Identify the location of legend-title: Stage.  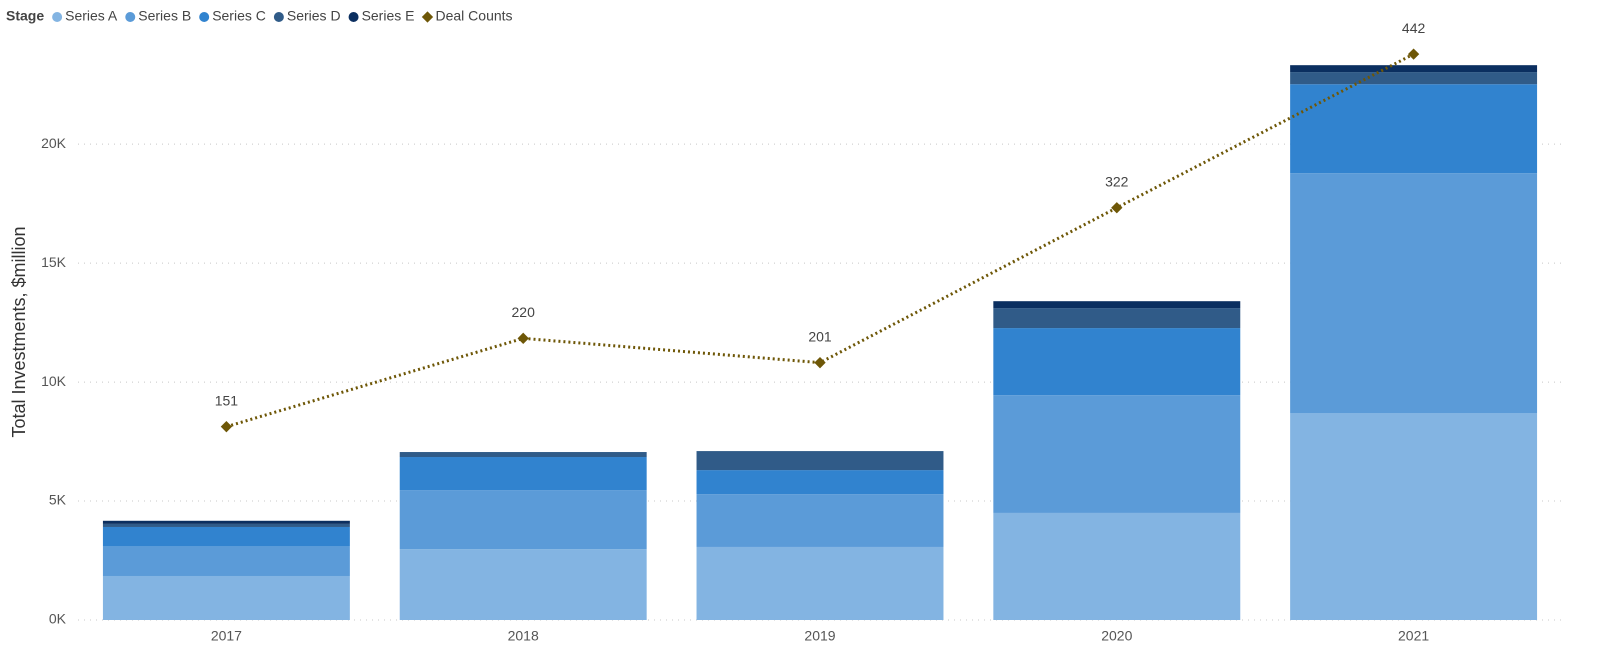
(25, 16).